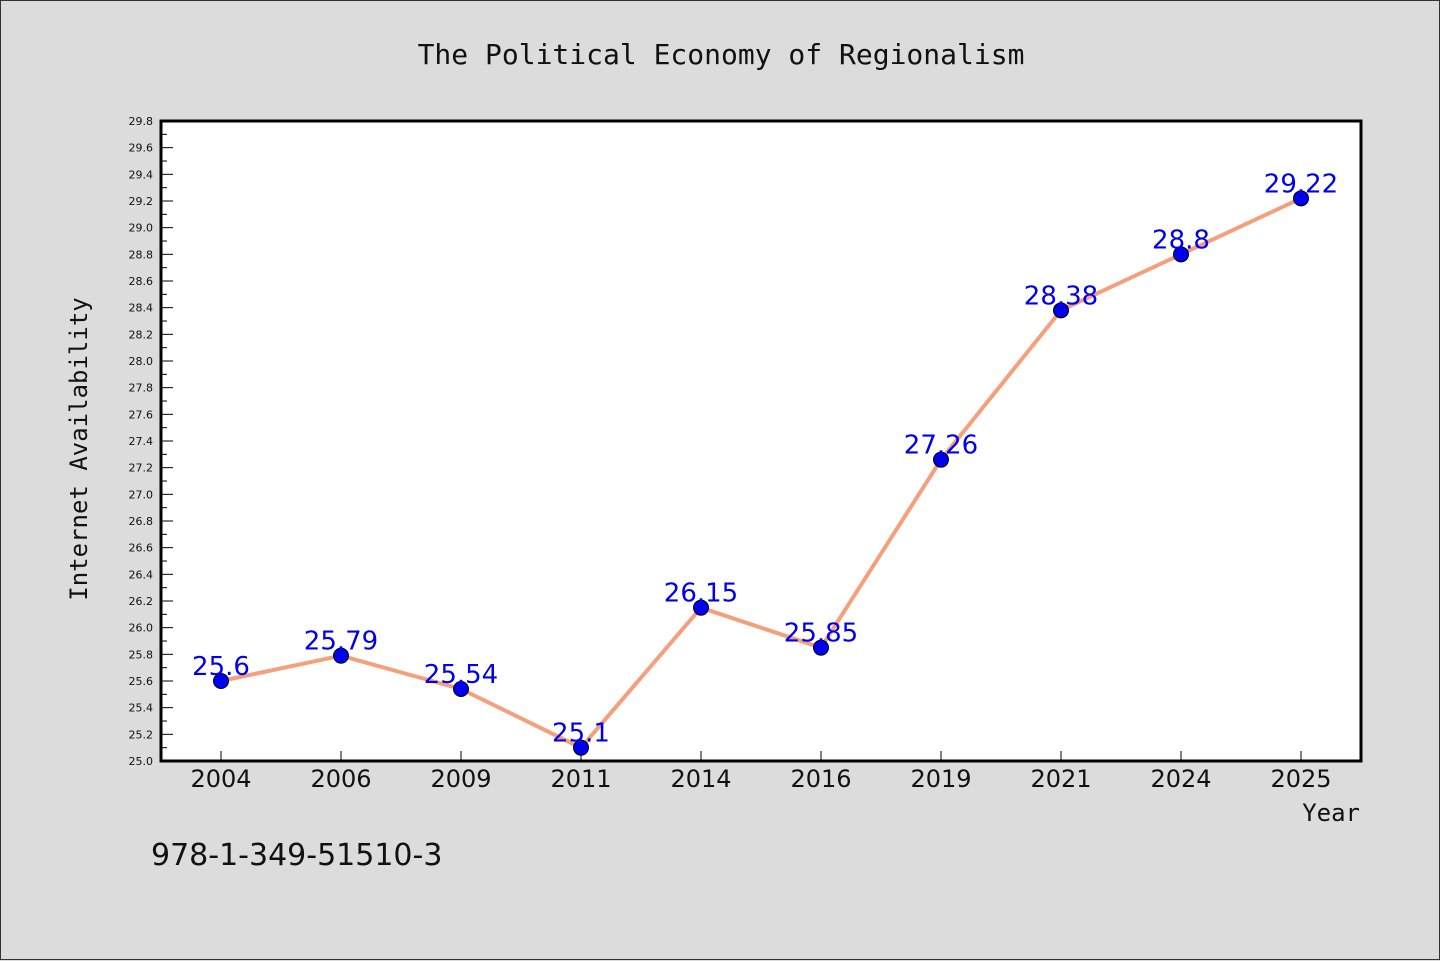 The width and height of the screenshot is (1440, 961). I want to click on x-tick-label: 2014, so click(700, 779).